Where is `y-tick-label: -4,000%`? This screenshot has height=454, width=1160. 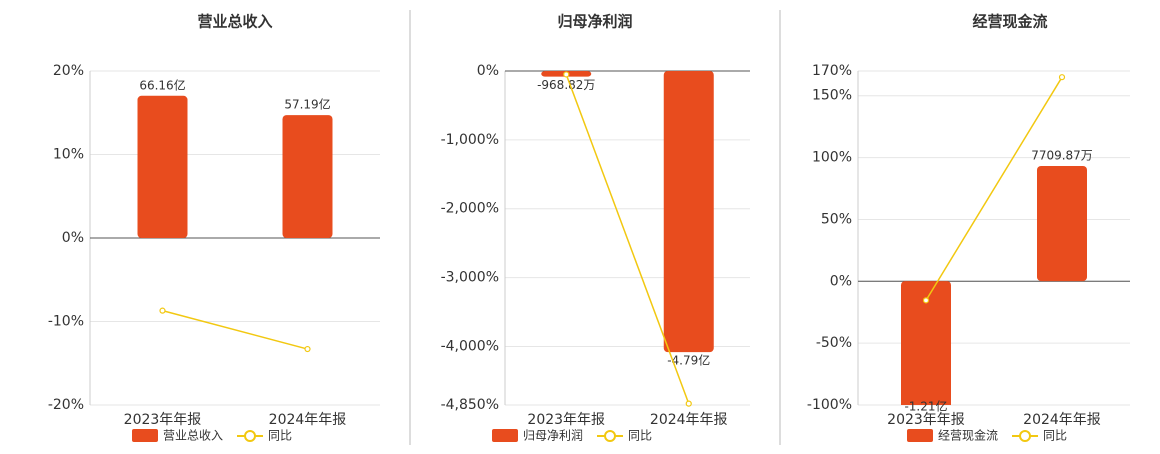 y-tick-label: -4,000% is located at coordinates (470, 346).